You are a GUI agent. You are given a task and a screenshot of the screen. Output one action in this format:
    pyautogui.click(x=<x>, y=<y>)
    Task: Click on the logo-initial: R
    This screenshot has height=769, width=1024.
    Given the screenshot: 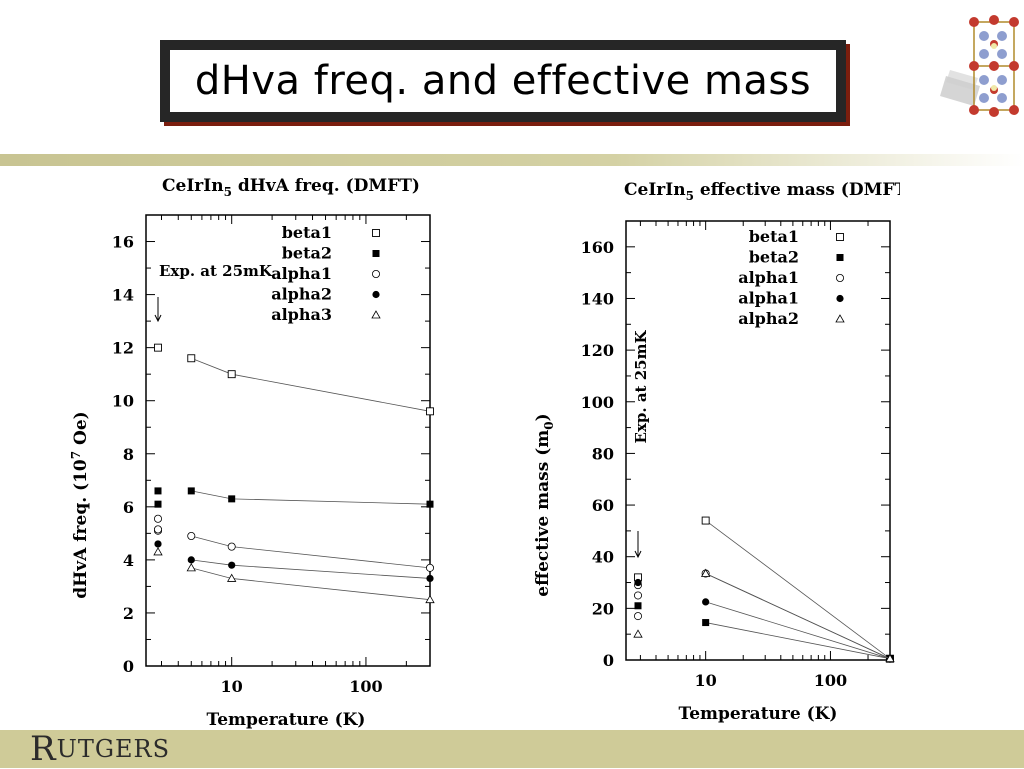 What is the action you would take?
    pyautogui.click(x=43, y=749)
    